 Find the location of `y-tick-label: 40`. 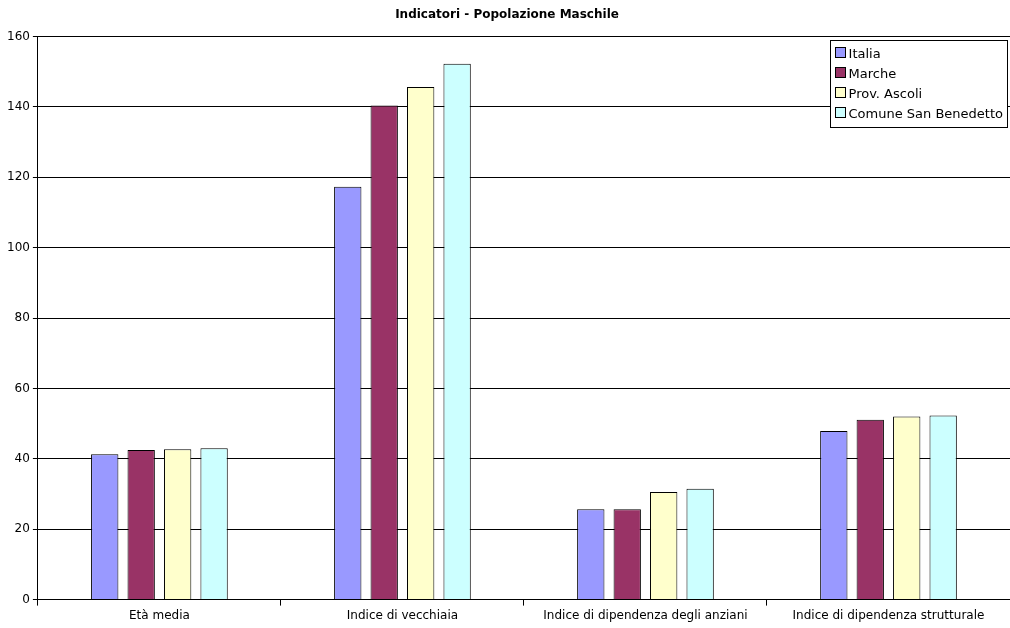

y-tick-label: 40 is located at coordinates (22, 457).